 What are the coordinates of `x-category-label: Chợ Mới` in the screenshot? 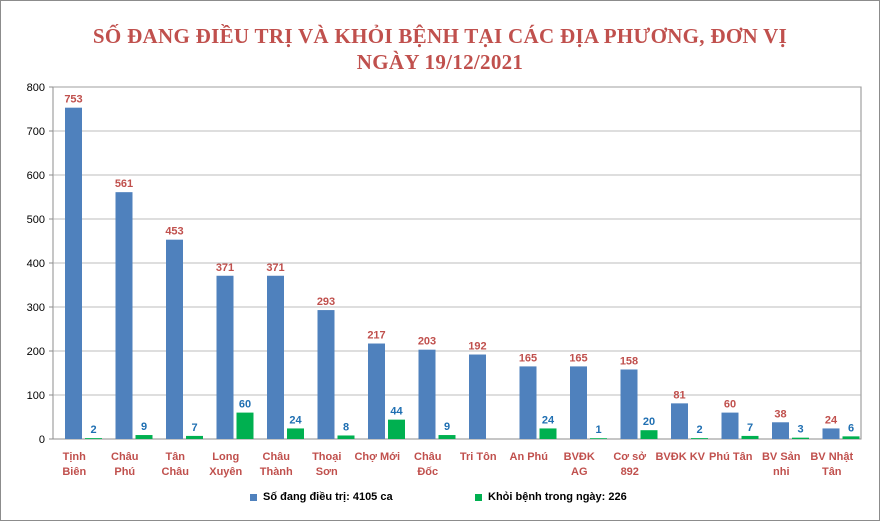 It's located at (377, 457).